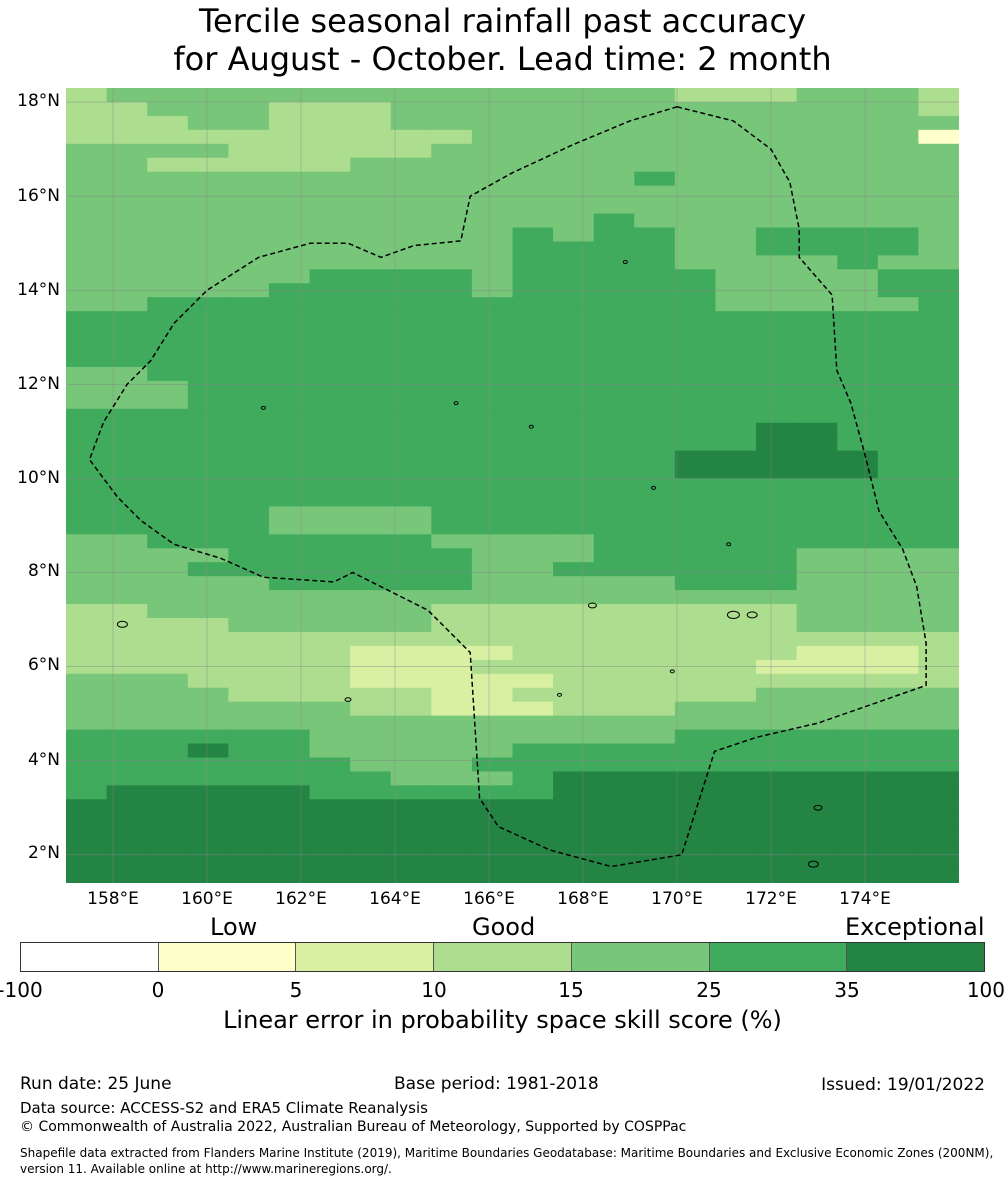 The width and height of the screenshot is (1005, 1185). Describe the element at coordinates (365, 957) in the screenshot. I see `colorbar-segment` at that location.